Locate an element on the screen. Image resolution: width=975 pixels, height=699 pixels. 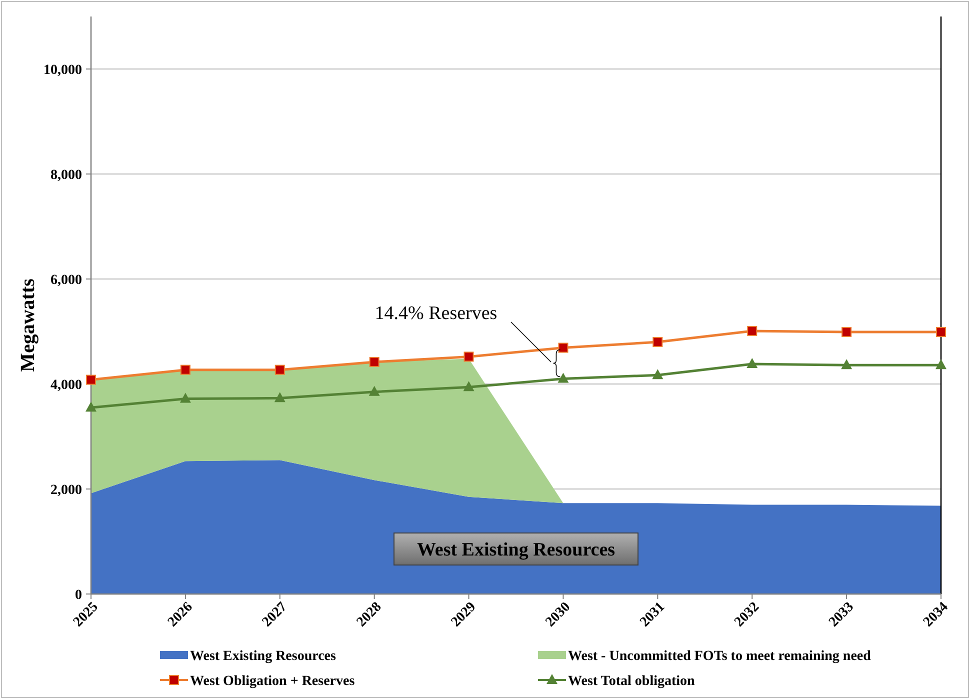
annotation: West Existing Resources is located at coordinates (516, 550).